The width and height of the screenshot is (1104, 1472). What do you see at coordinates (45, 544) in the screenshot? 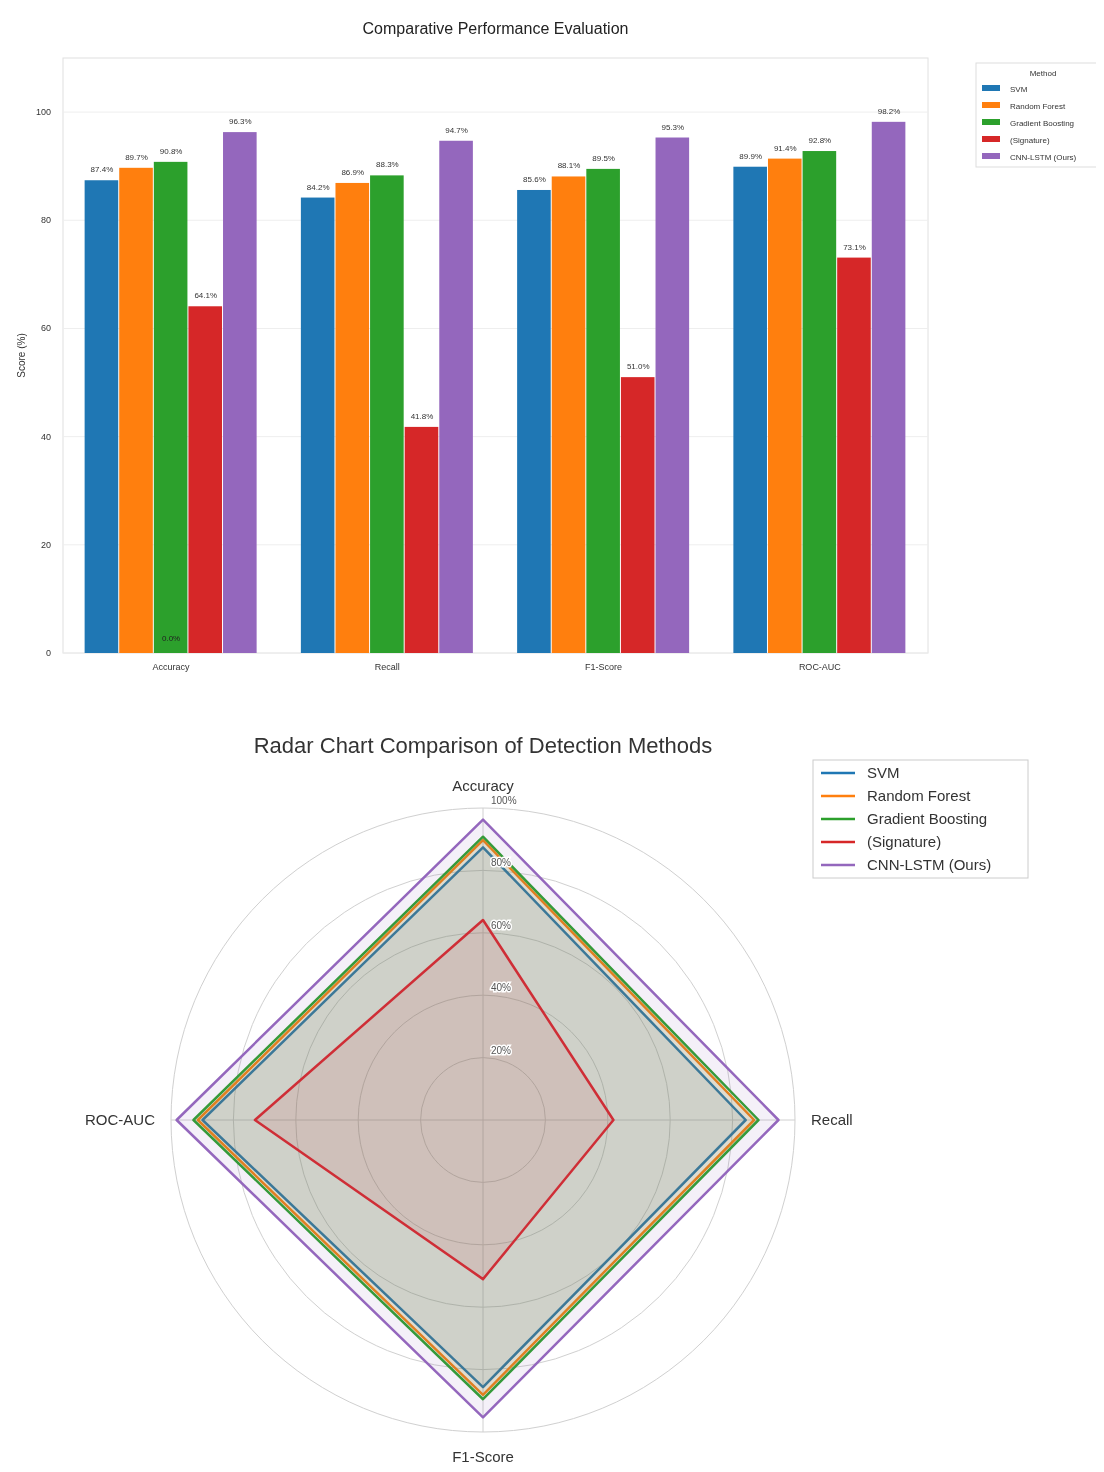
I see `y-tick-label: 20` at bounding box center [45, 544].